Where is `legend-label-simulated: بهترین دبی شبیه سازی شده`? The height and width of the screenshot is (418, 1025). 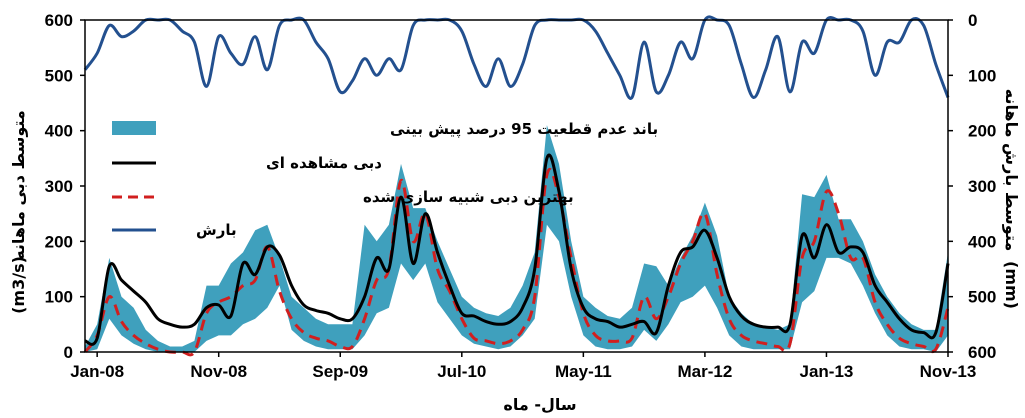
legend-label-simulated: بهترین دبی شبیه سازی شده is located at coordinates (468, 197).